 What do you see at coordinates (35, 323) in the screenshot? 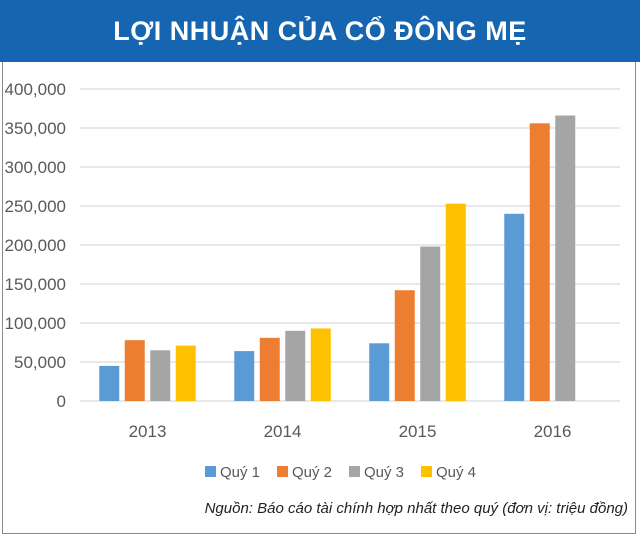
I see `y-tick-label: 100,000` at bounding box center [35, 323].